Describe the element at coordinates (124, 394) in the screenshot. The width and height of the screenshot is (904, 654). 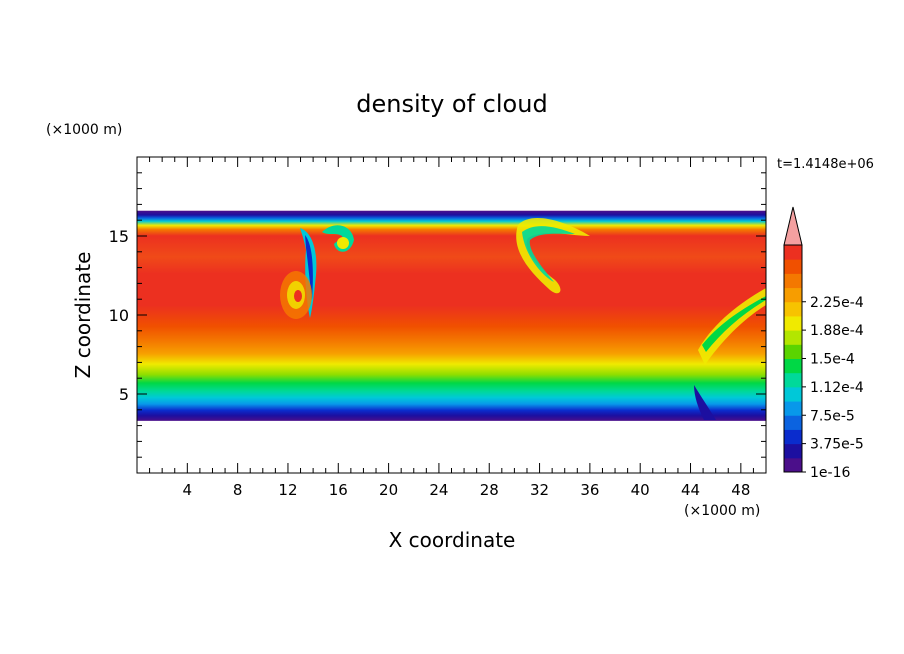
I see `y-tick-label: 5` at that location.